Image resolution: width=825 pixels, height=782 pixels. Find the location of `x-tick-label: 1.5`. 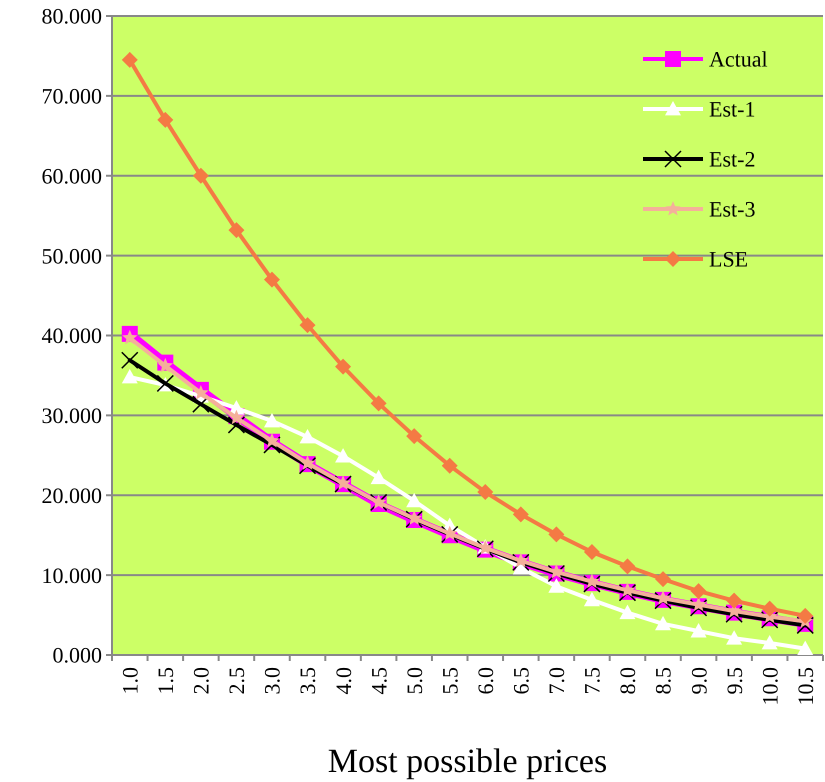

x-tick-label: 1.5 is located at coordinates (165, 680).